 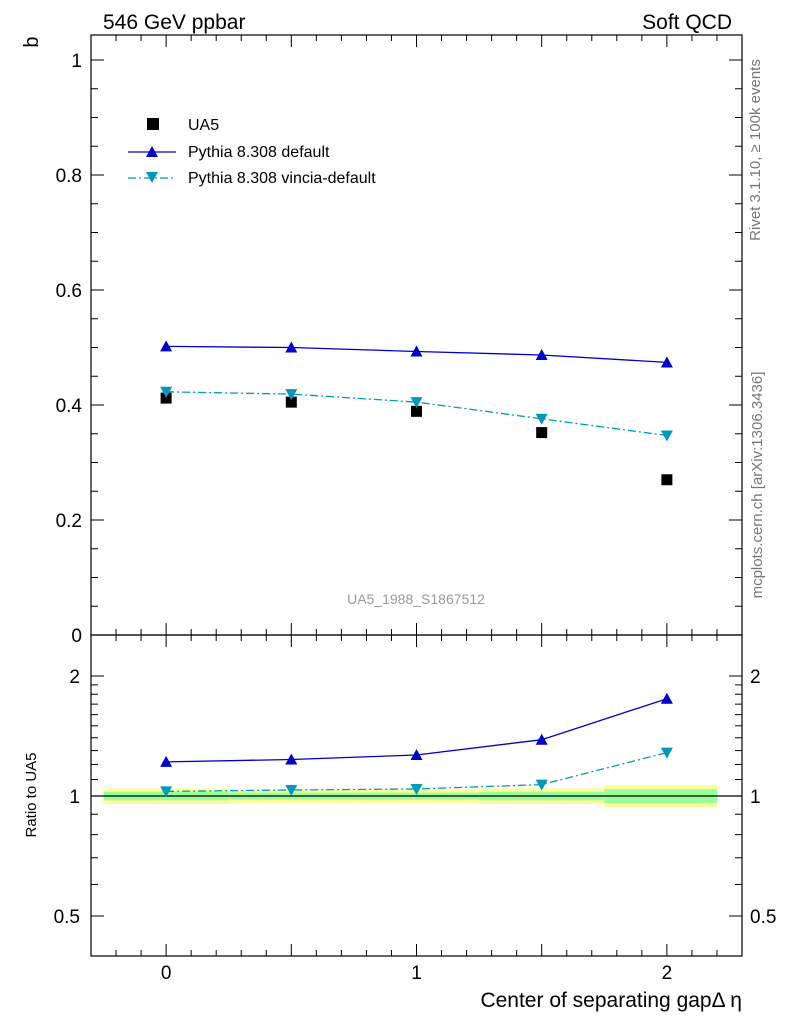 I want to click on ratio-ytick-label-right: 1, so click(x=755, y=797).